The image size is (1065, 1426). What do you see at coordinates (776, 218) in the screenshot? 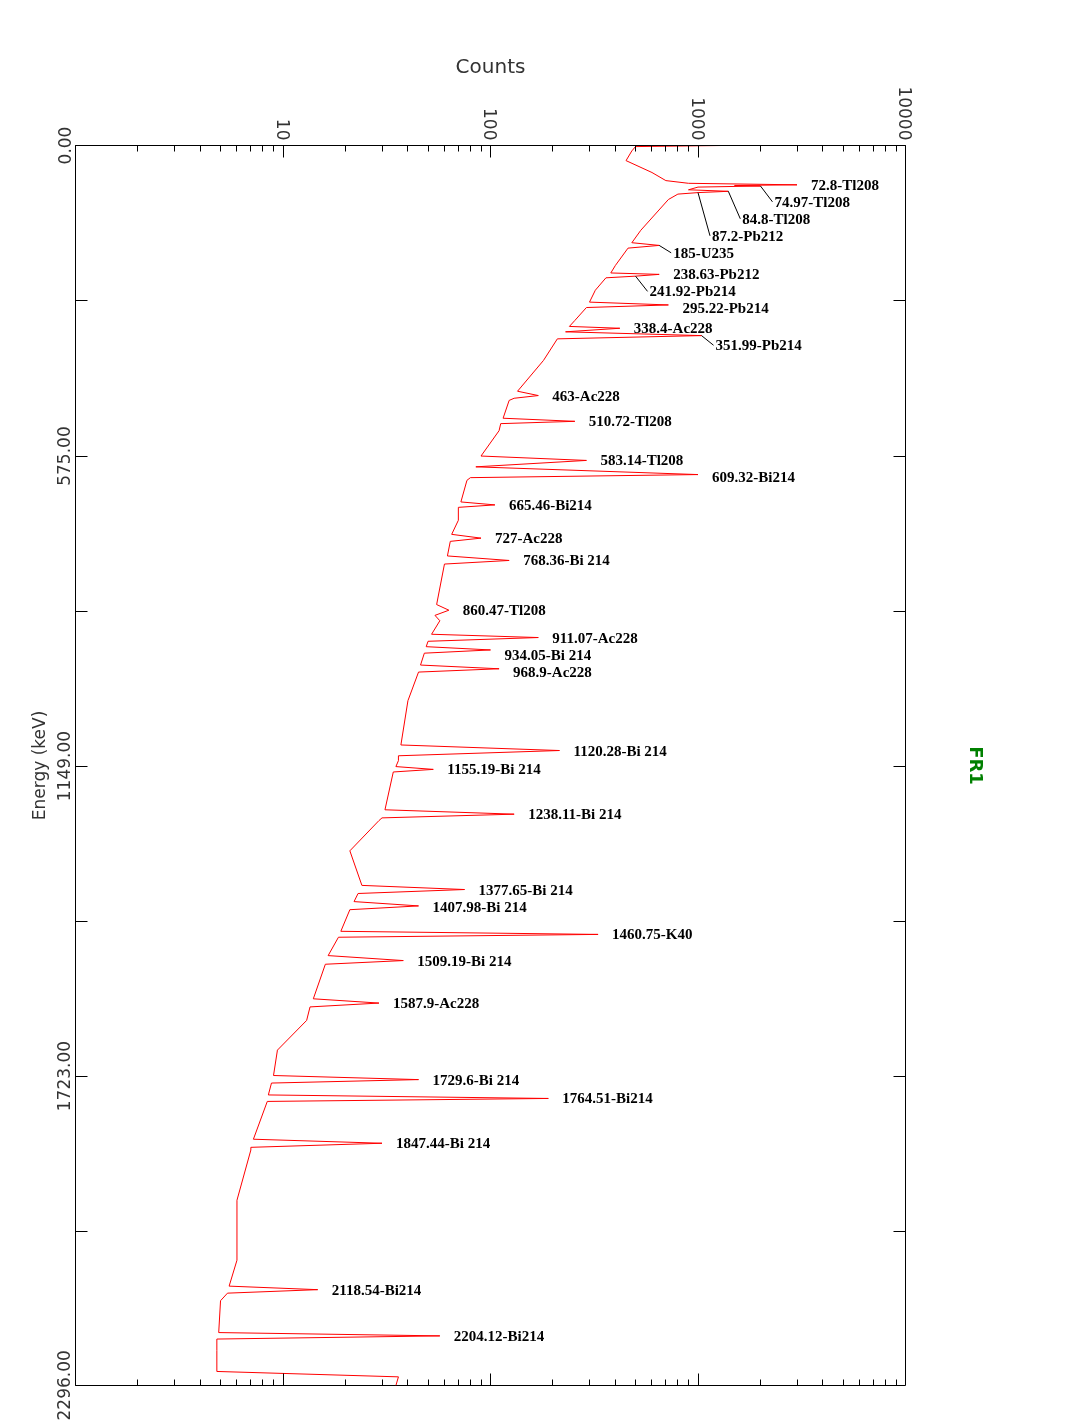
I see `annotation: 84.8-Tl208` at bounding box center [776, 218].